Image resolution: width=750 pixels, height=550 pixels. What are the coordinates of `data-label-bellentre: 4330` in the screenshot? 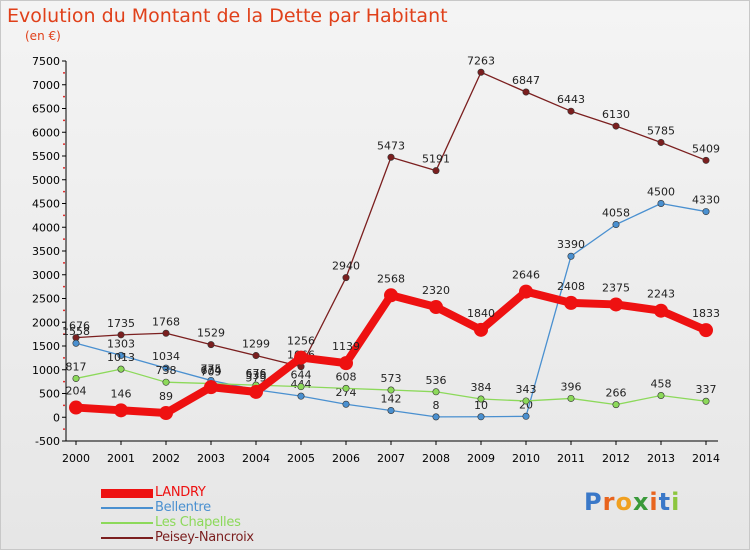 It's located at (706, 200).